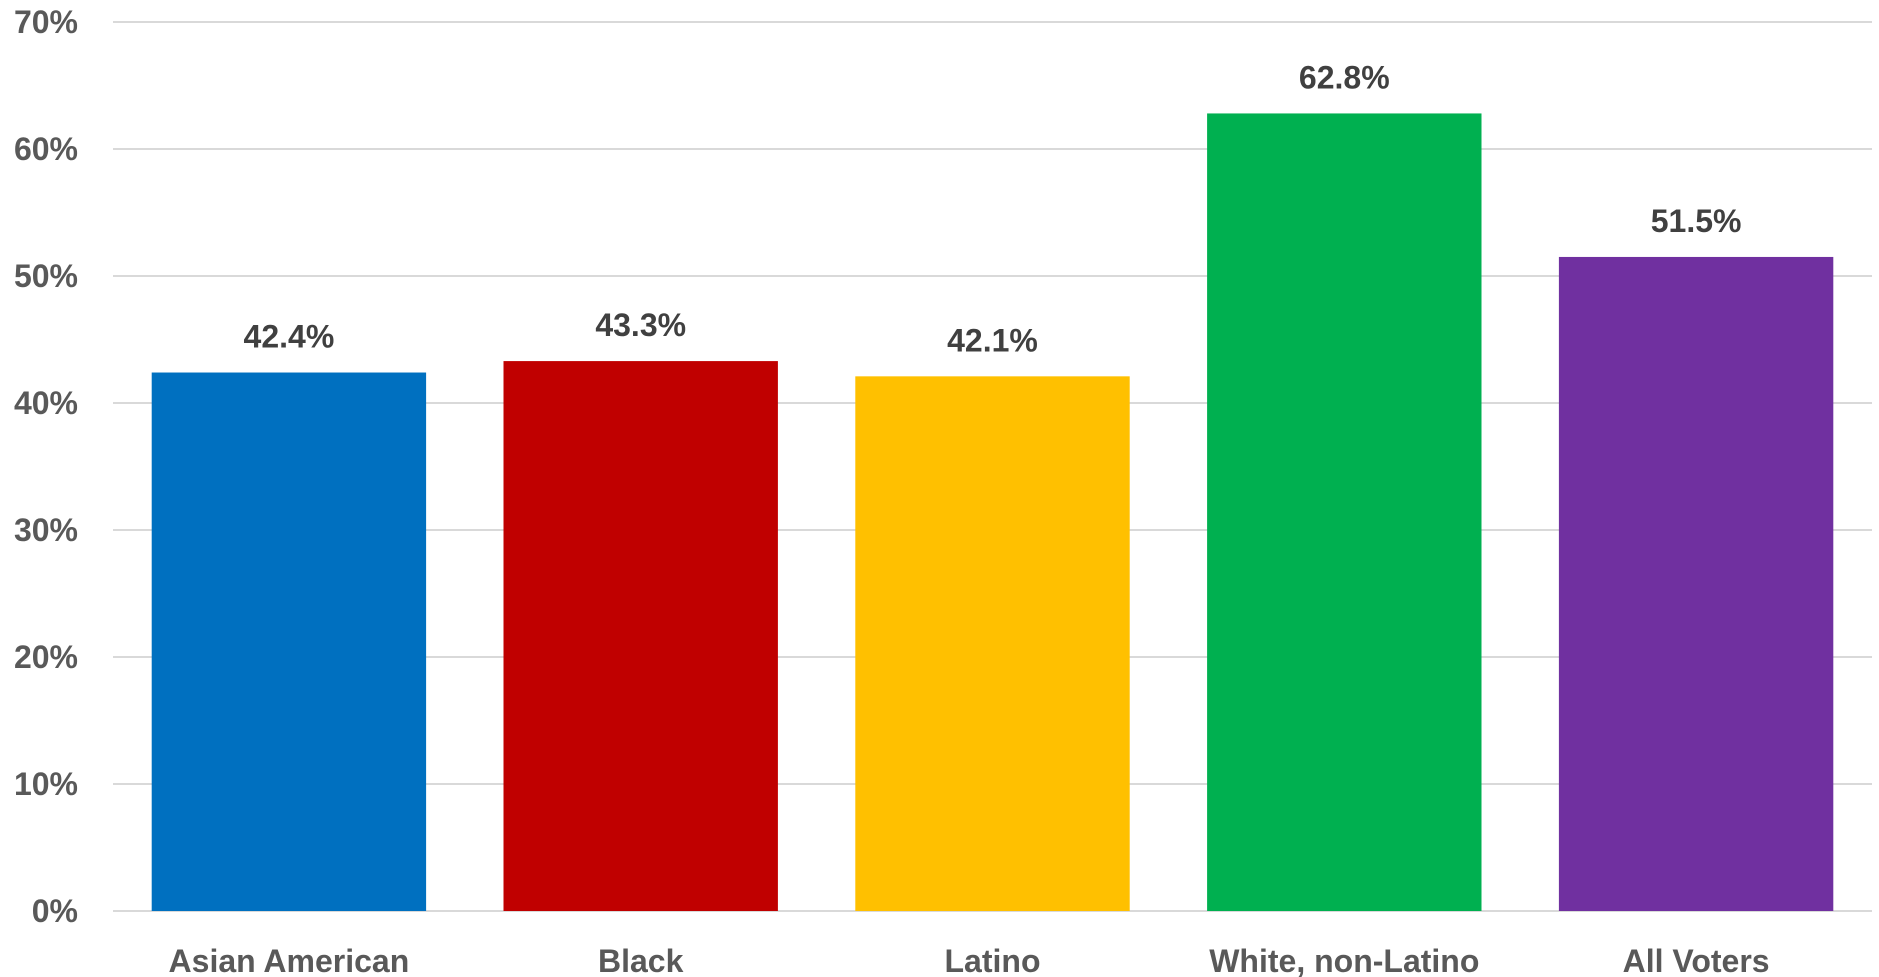 The height and width of the screenshot is (977, 1879). Describe the element at coordinates (1344, 960) in the screenshot. I see `category-label: White, non-Latino` at that location.